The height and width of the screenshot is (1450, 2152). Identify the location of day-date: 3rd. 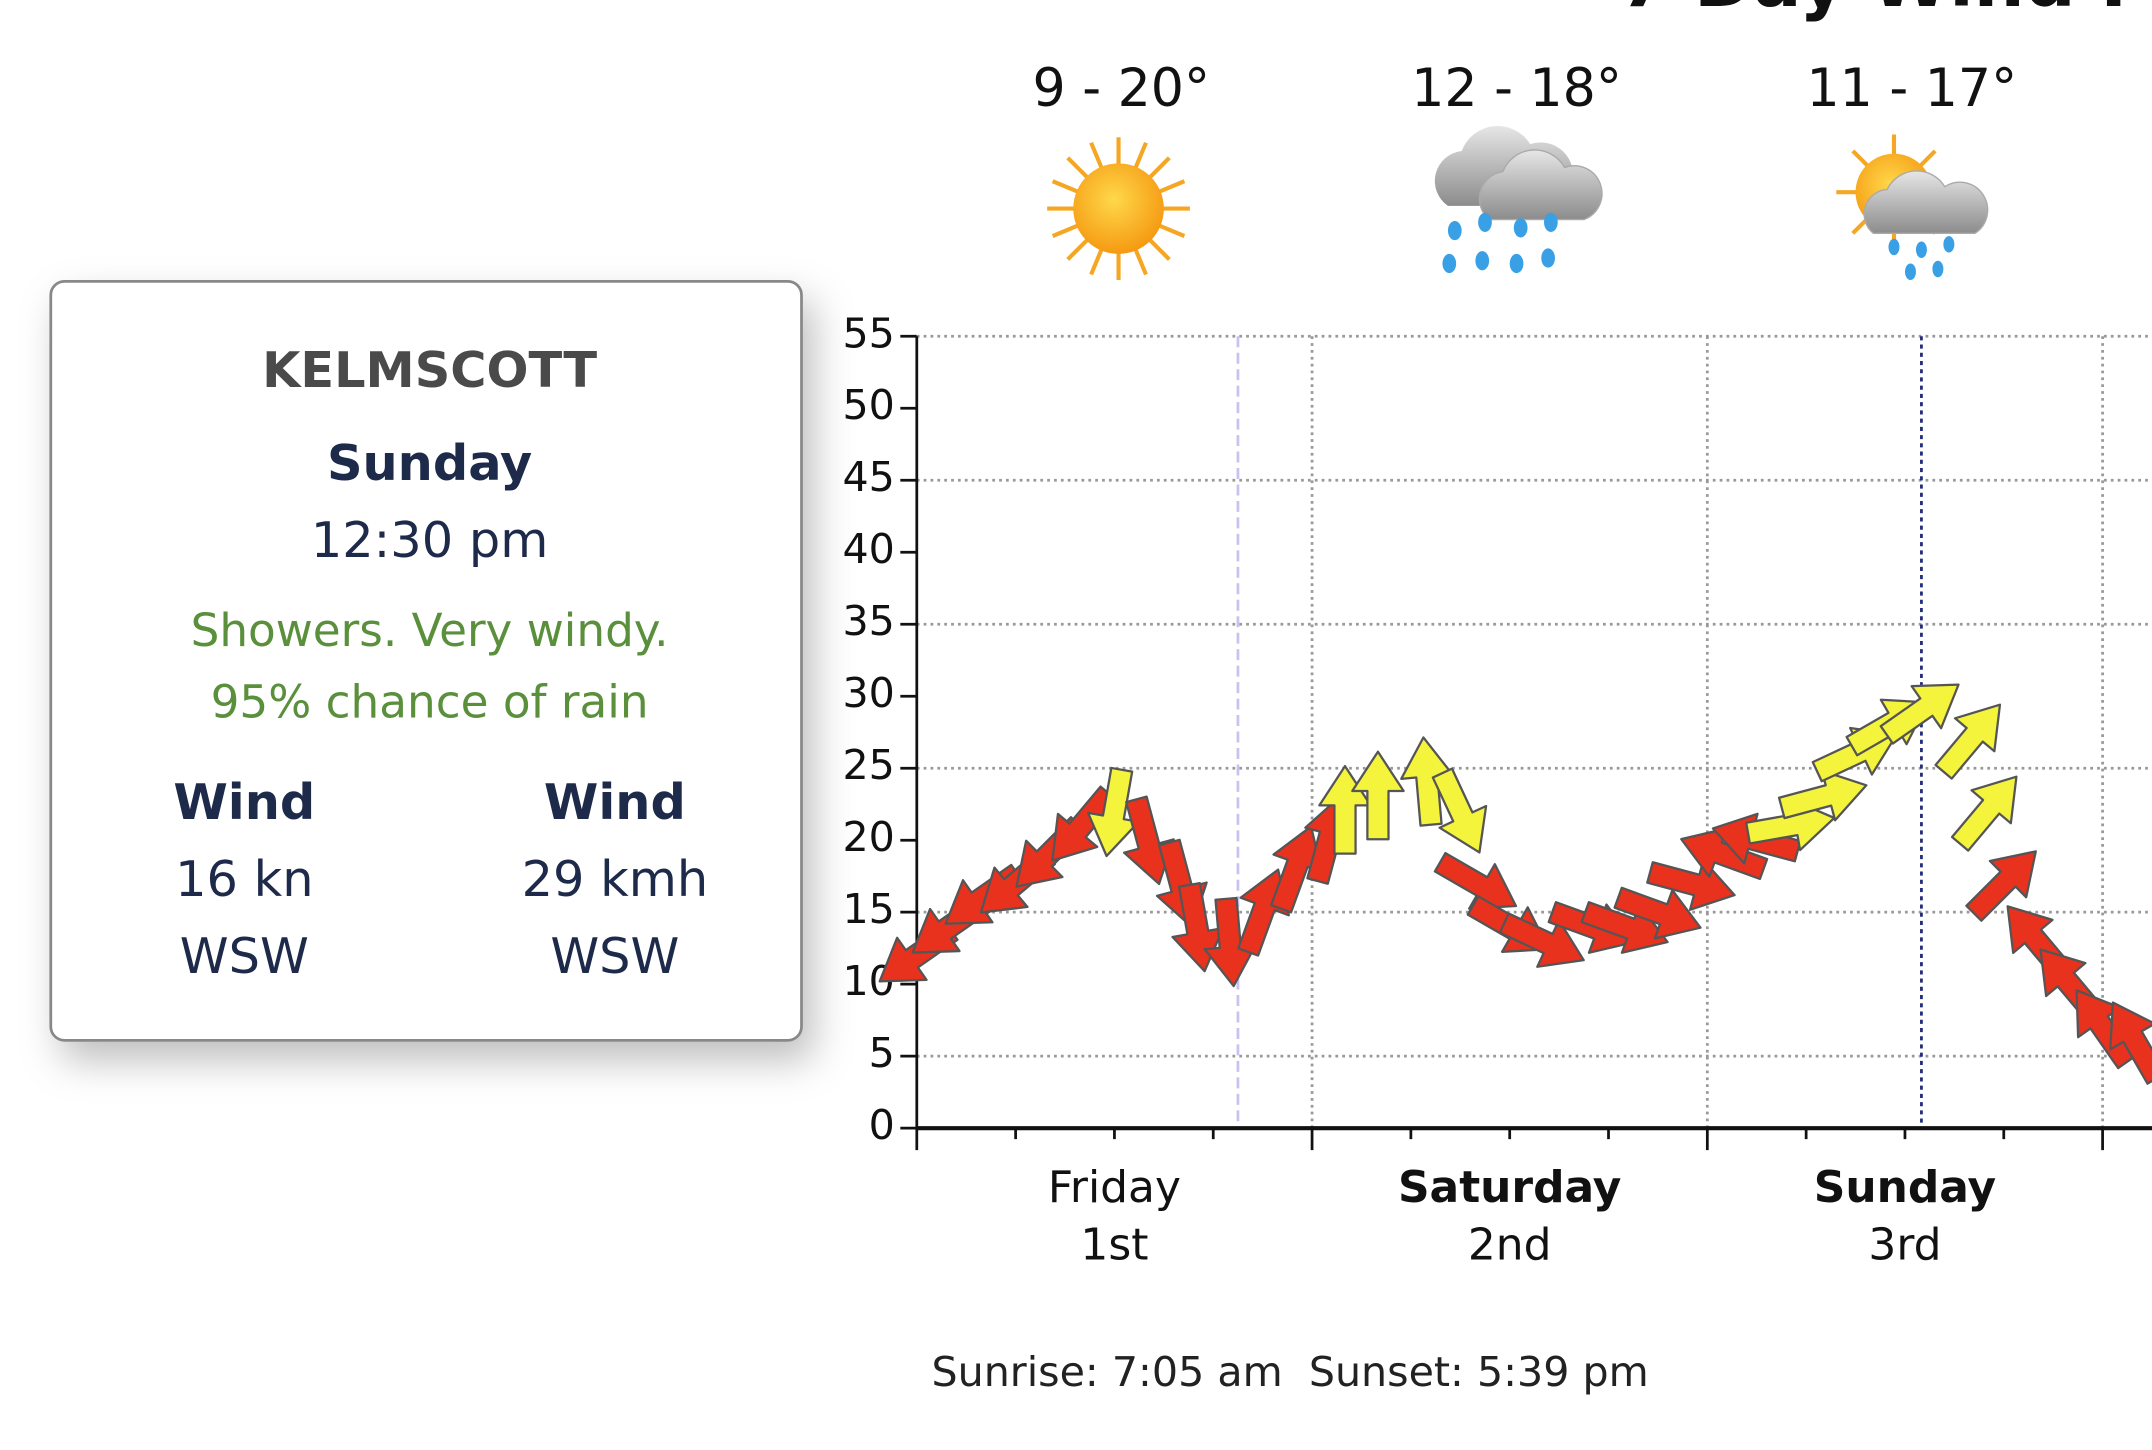
(1904, 1245).